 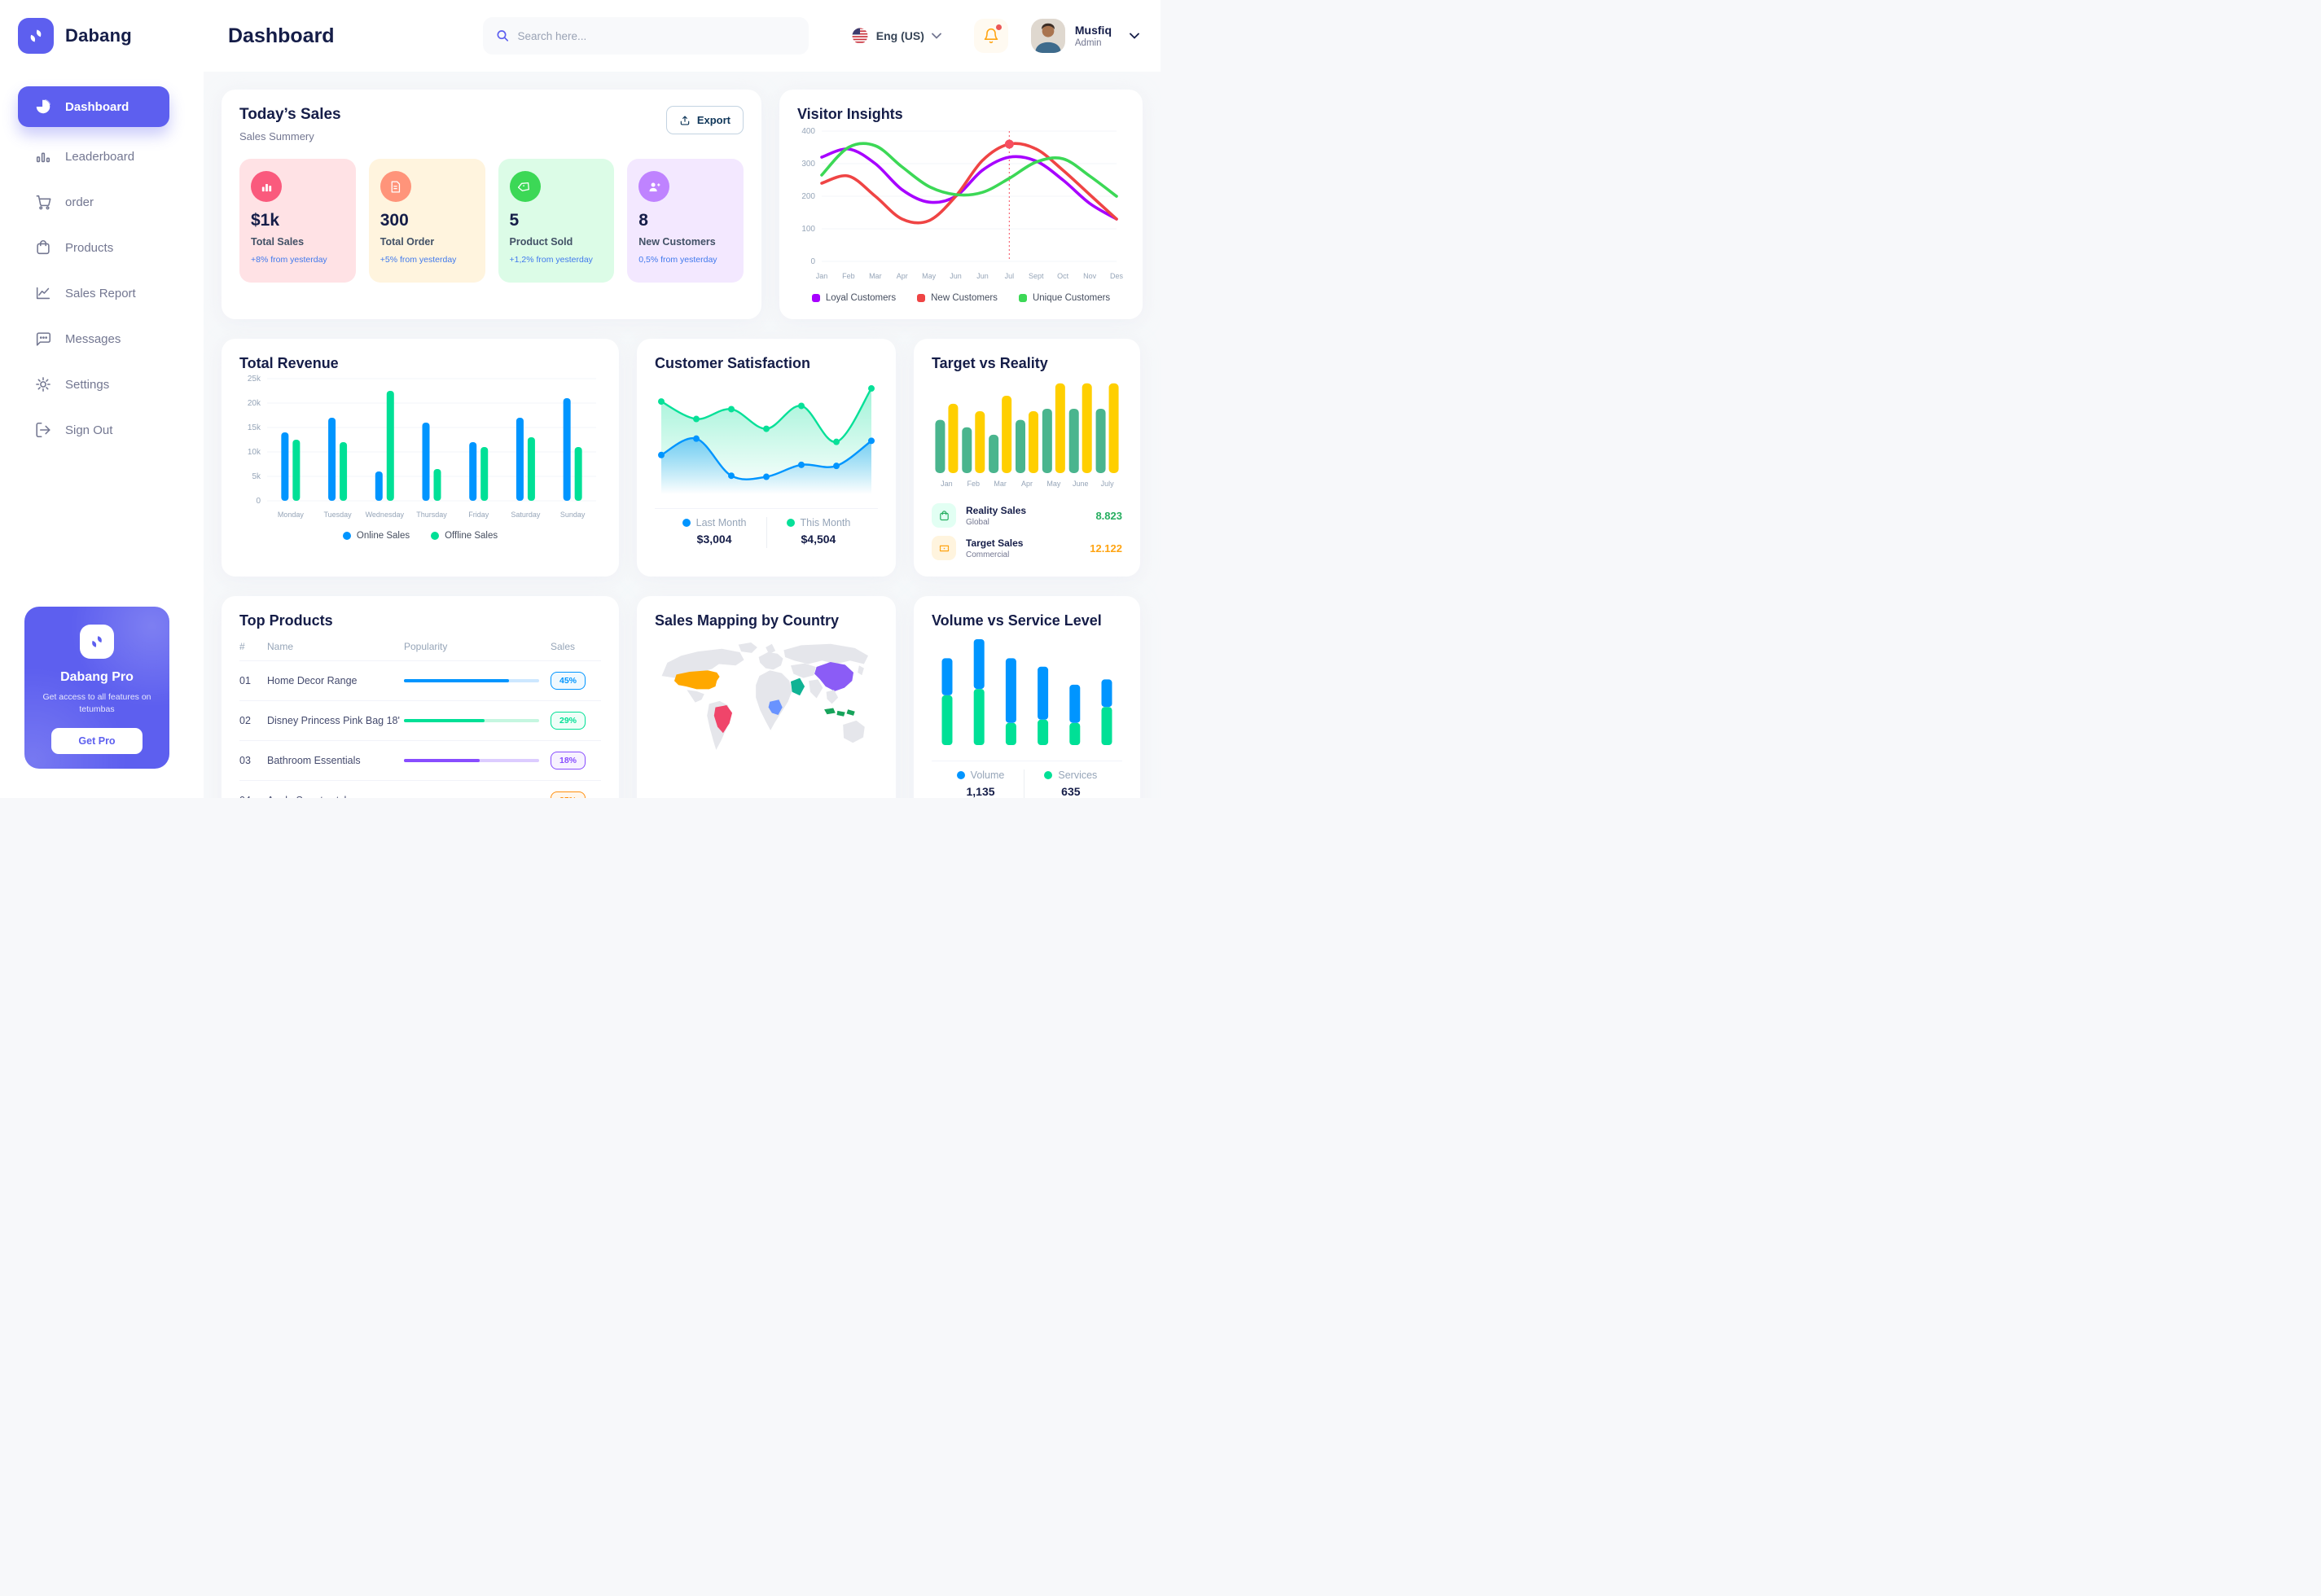 I want to click on cart-icon, so click(x=43, y=203).